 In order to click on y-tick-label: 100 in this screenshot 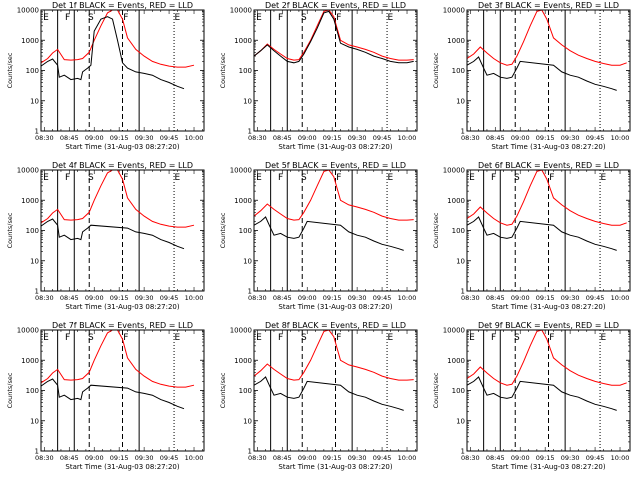, I will do `click(458, 231)`.